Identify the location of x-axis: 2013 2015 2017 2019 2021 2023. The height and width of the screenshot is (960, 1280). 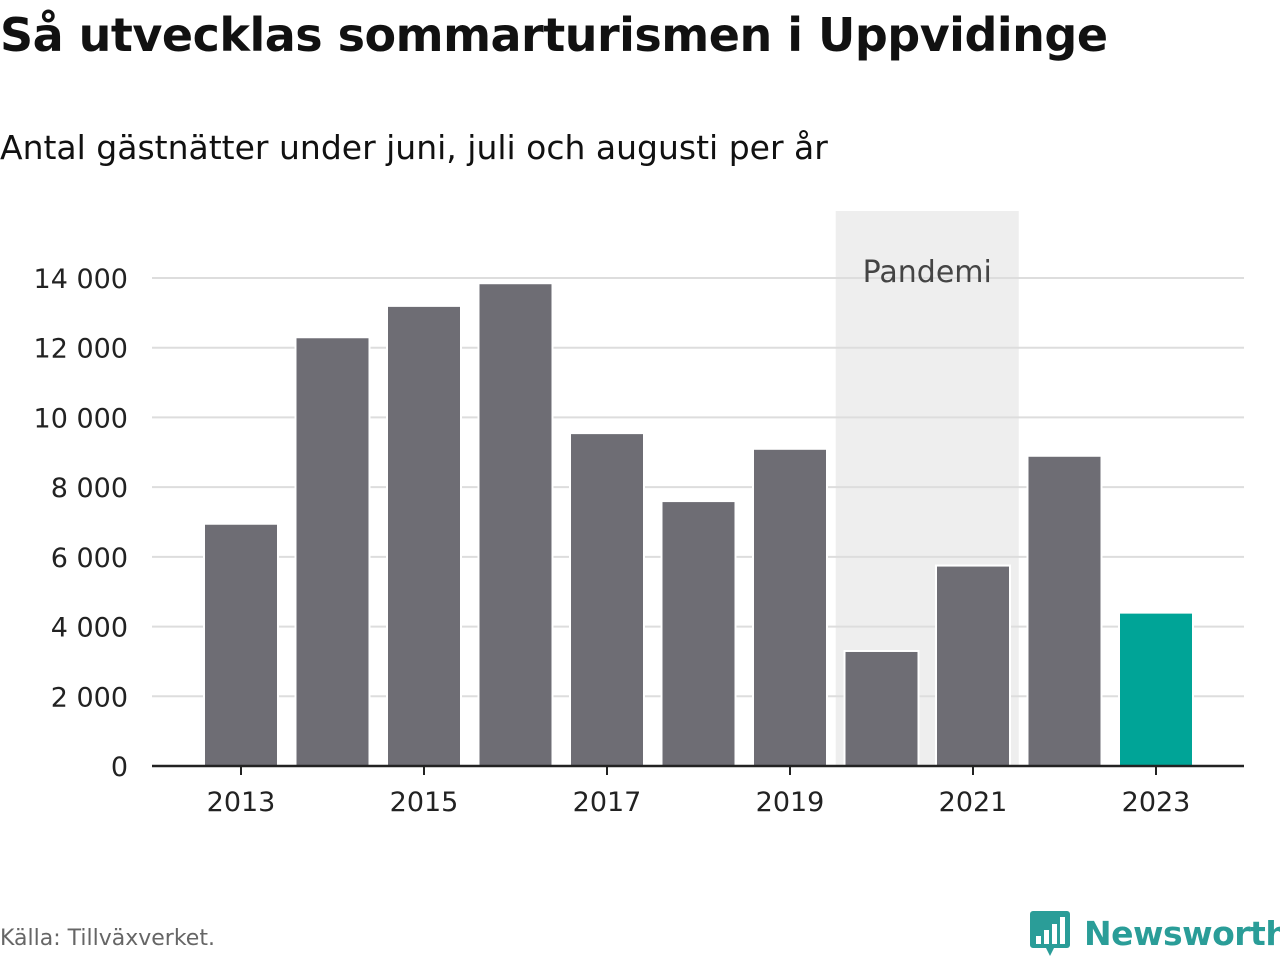
(698, 791).